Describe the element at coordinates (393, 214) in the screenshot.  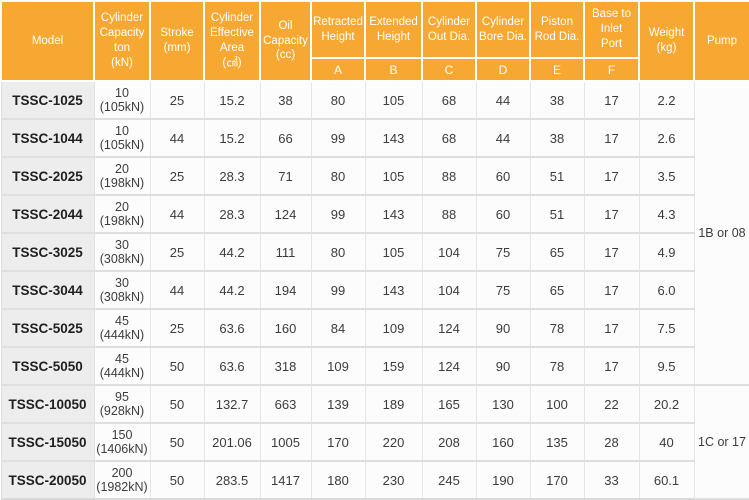
I see `height-b-cell: 143` at that location.